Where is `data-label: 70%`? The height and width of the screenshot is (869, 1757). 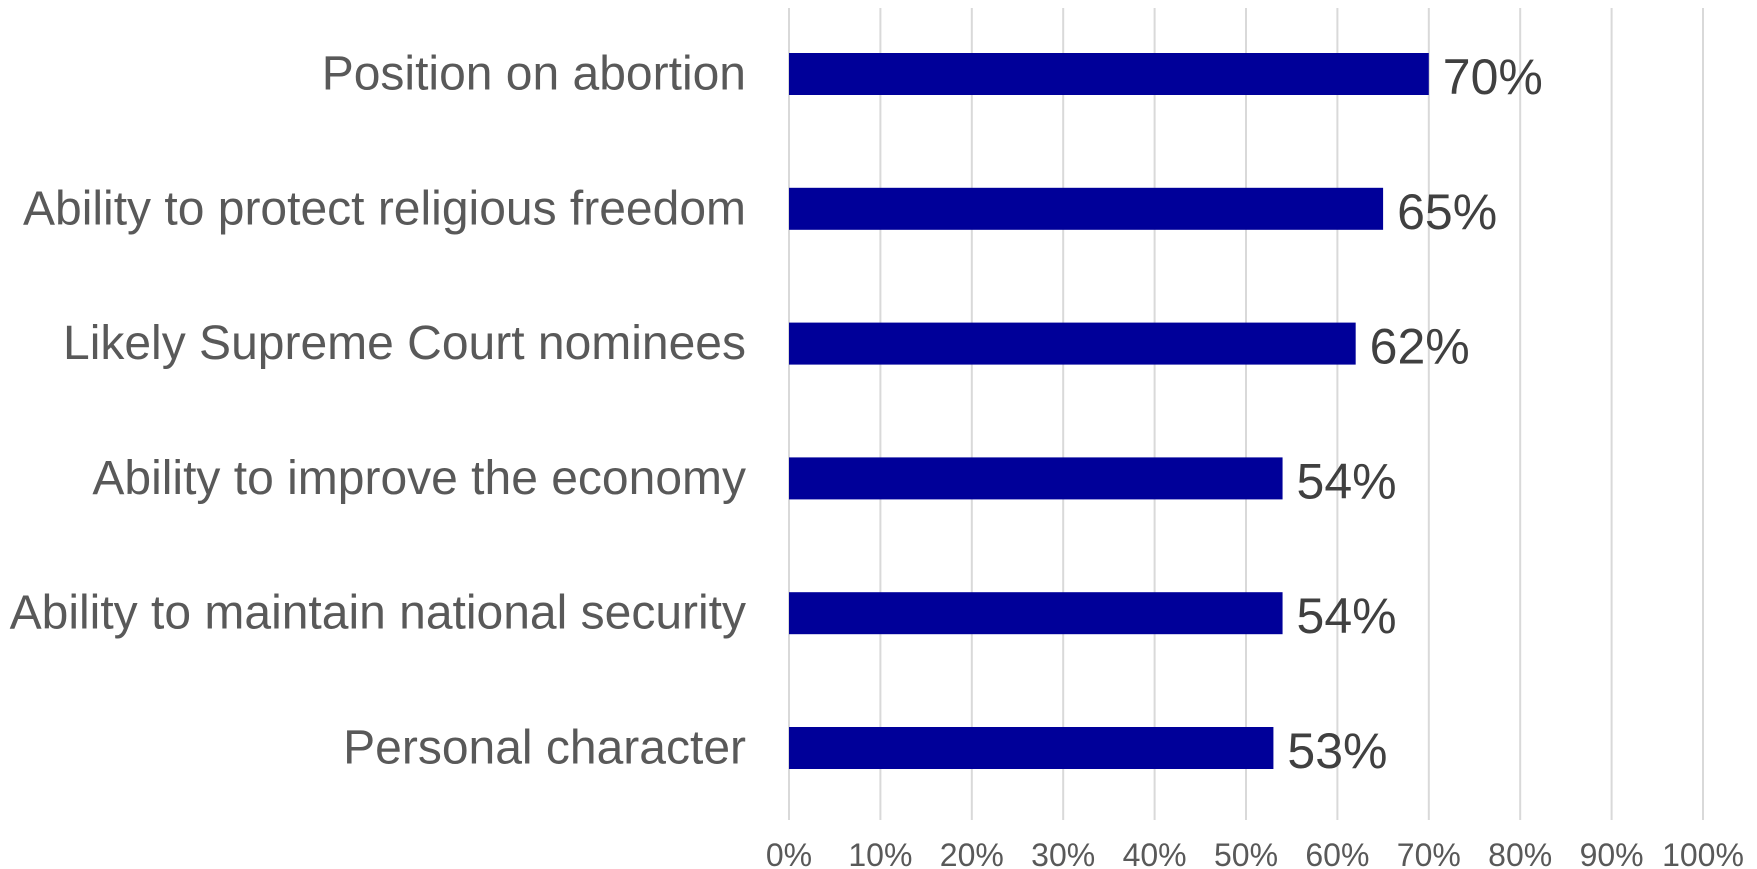 data-label: 70% is located at coordinates (1493, 77).